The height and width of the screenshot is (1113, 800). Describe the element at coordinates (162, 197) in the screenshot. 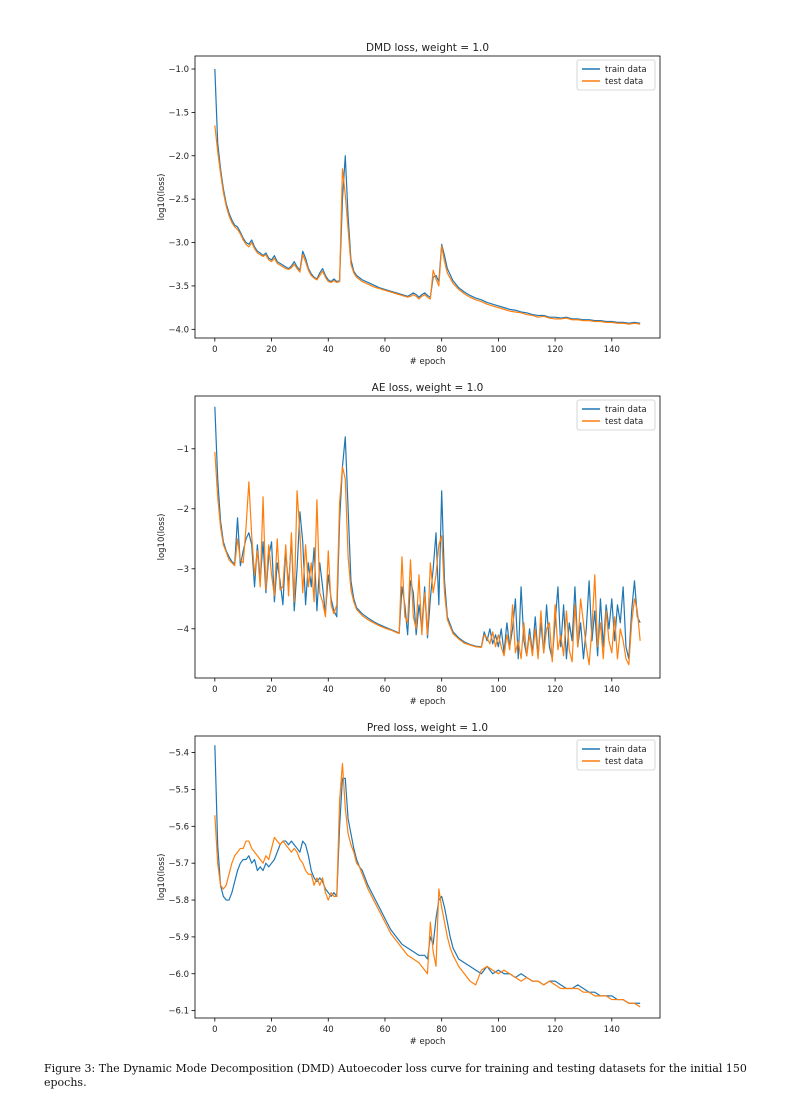

I see `dmd-loss-y-axis-label: log10(loss)` at that location.